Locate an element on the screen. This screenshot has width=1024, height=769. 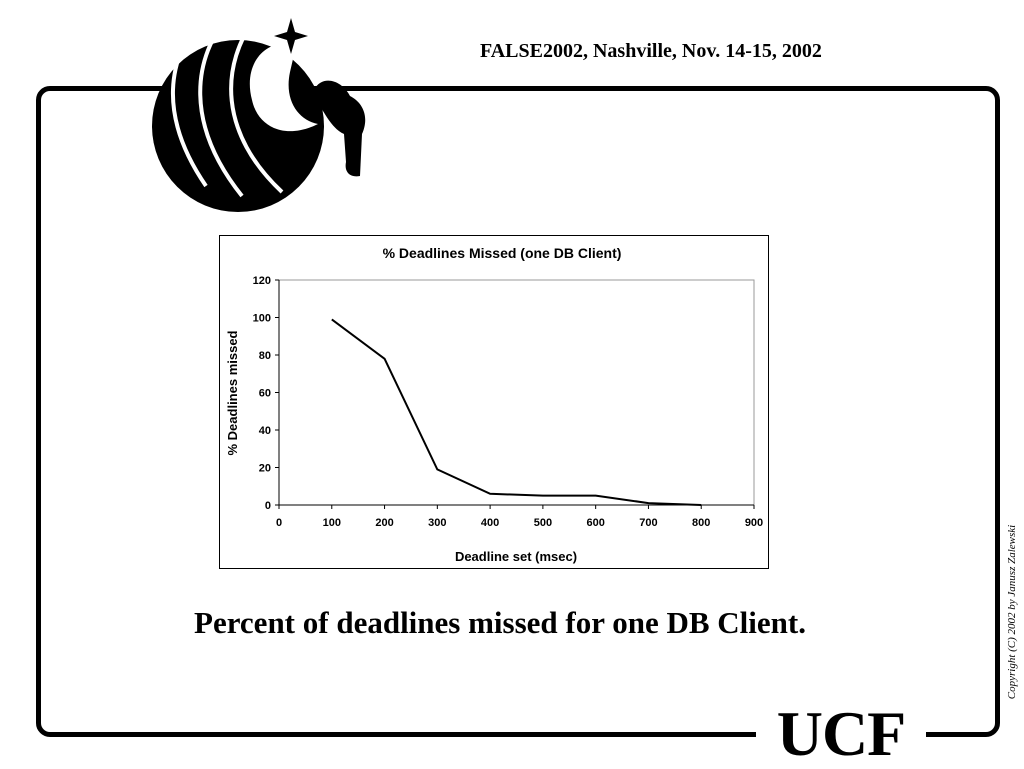
x-tick-label: 0 is located at coordinates (279, 523).